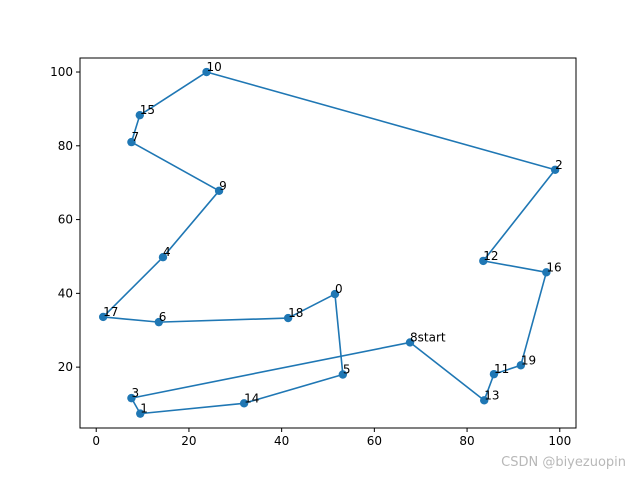  What do you see at coordinates (295, 313) in the screenshot?
I see `point-label: 18` at bounding box center [295, 313].